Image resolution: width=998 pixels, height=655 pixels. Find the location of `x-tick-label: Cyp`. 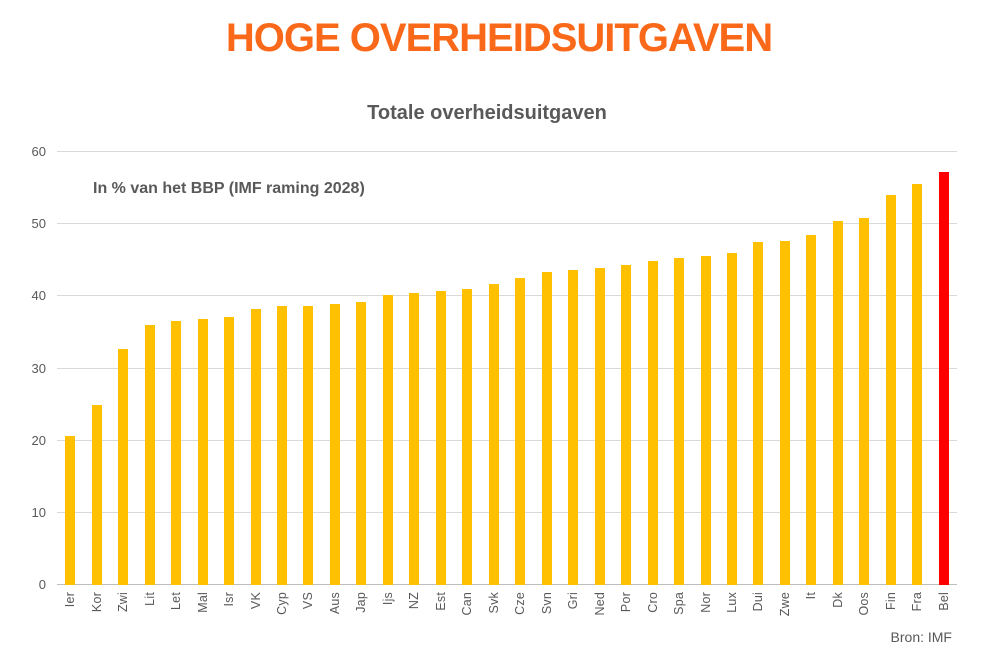

x-tick-label: Cyp is located at coordinates (281, 603).